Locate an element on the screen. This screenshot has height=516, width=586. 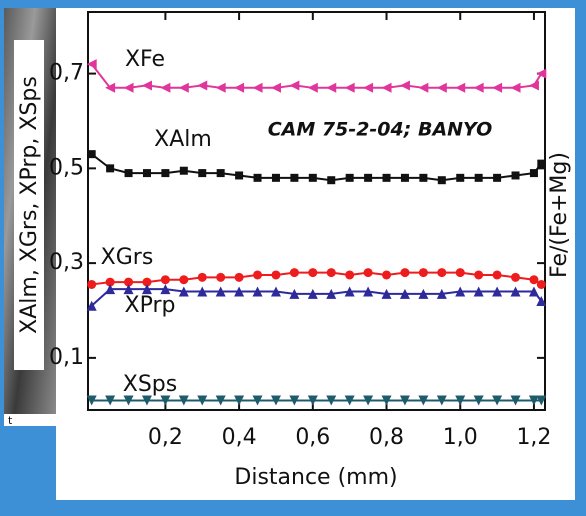
x-tick-label: 0,4 is located at coordinates (239, 437).